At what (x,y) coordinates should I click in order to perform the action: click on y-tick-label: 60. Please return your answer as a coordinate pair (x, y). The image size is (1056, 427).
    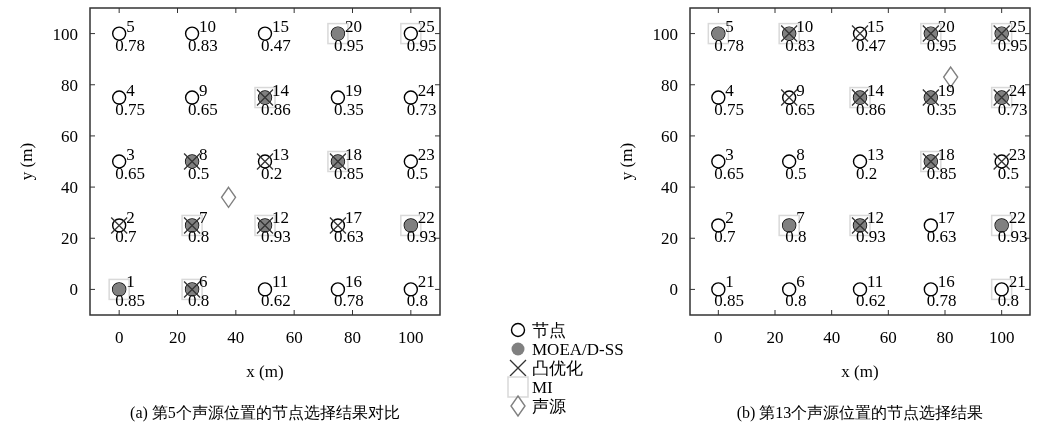
    Looking at the image, I should click on (69, 136).